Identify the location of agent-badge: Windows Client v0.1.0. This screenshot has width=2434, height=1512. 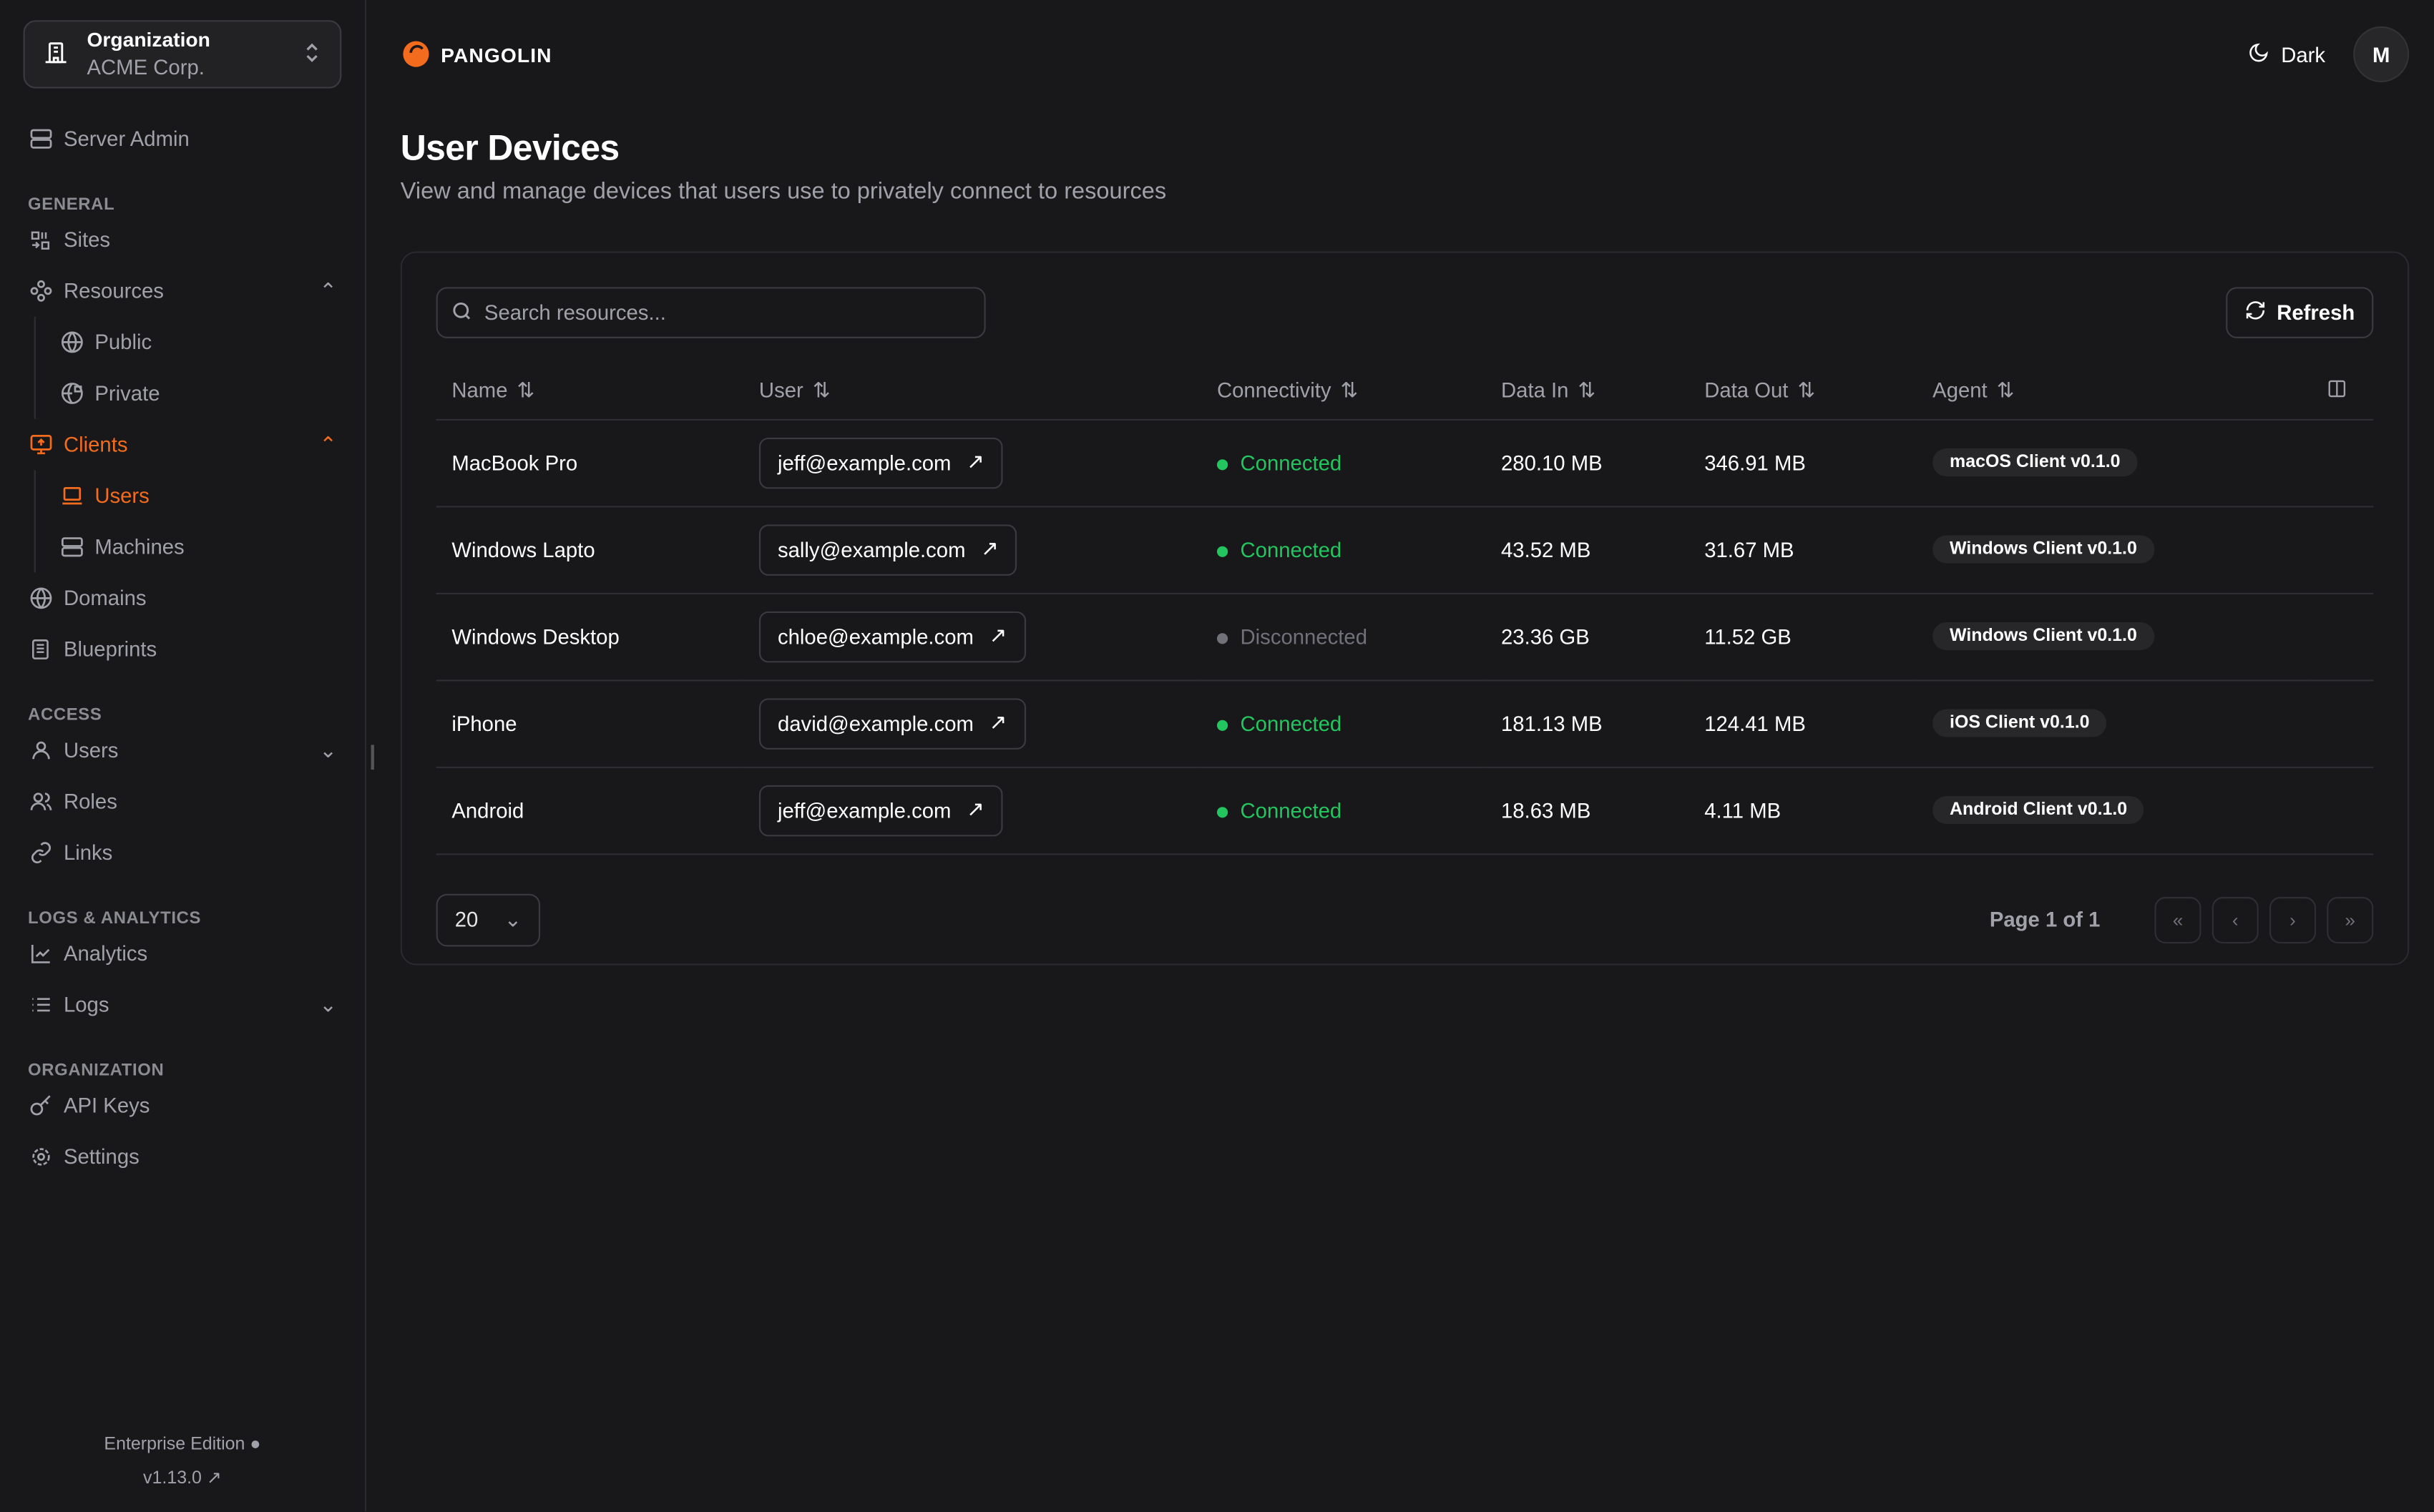
(2043, 549).